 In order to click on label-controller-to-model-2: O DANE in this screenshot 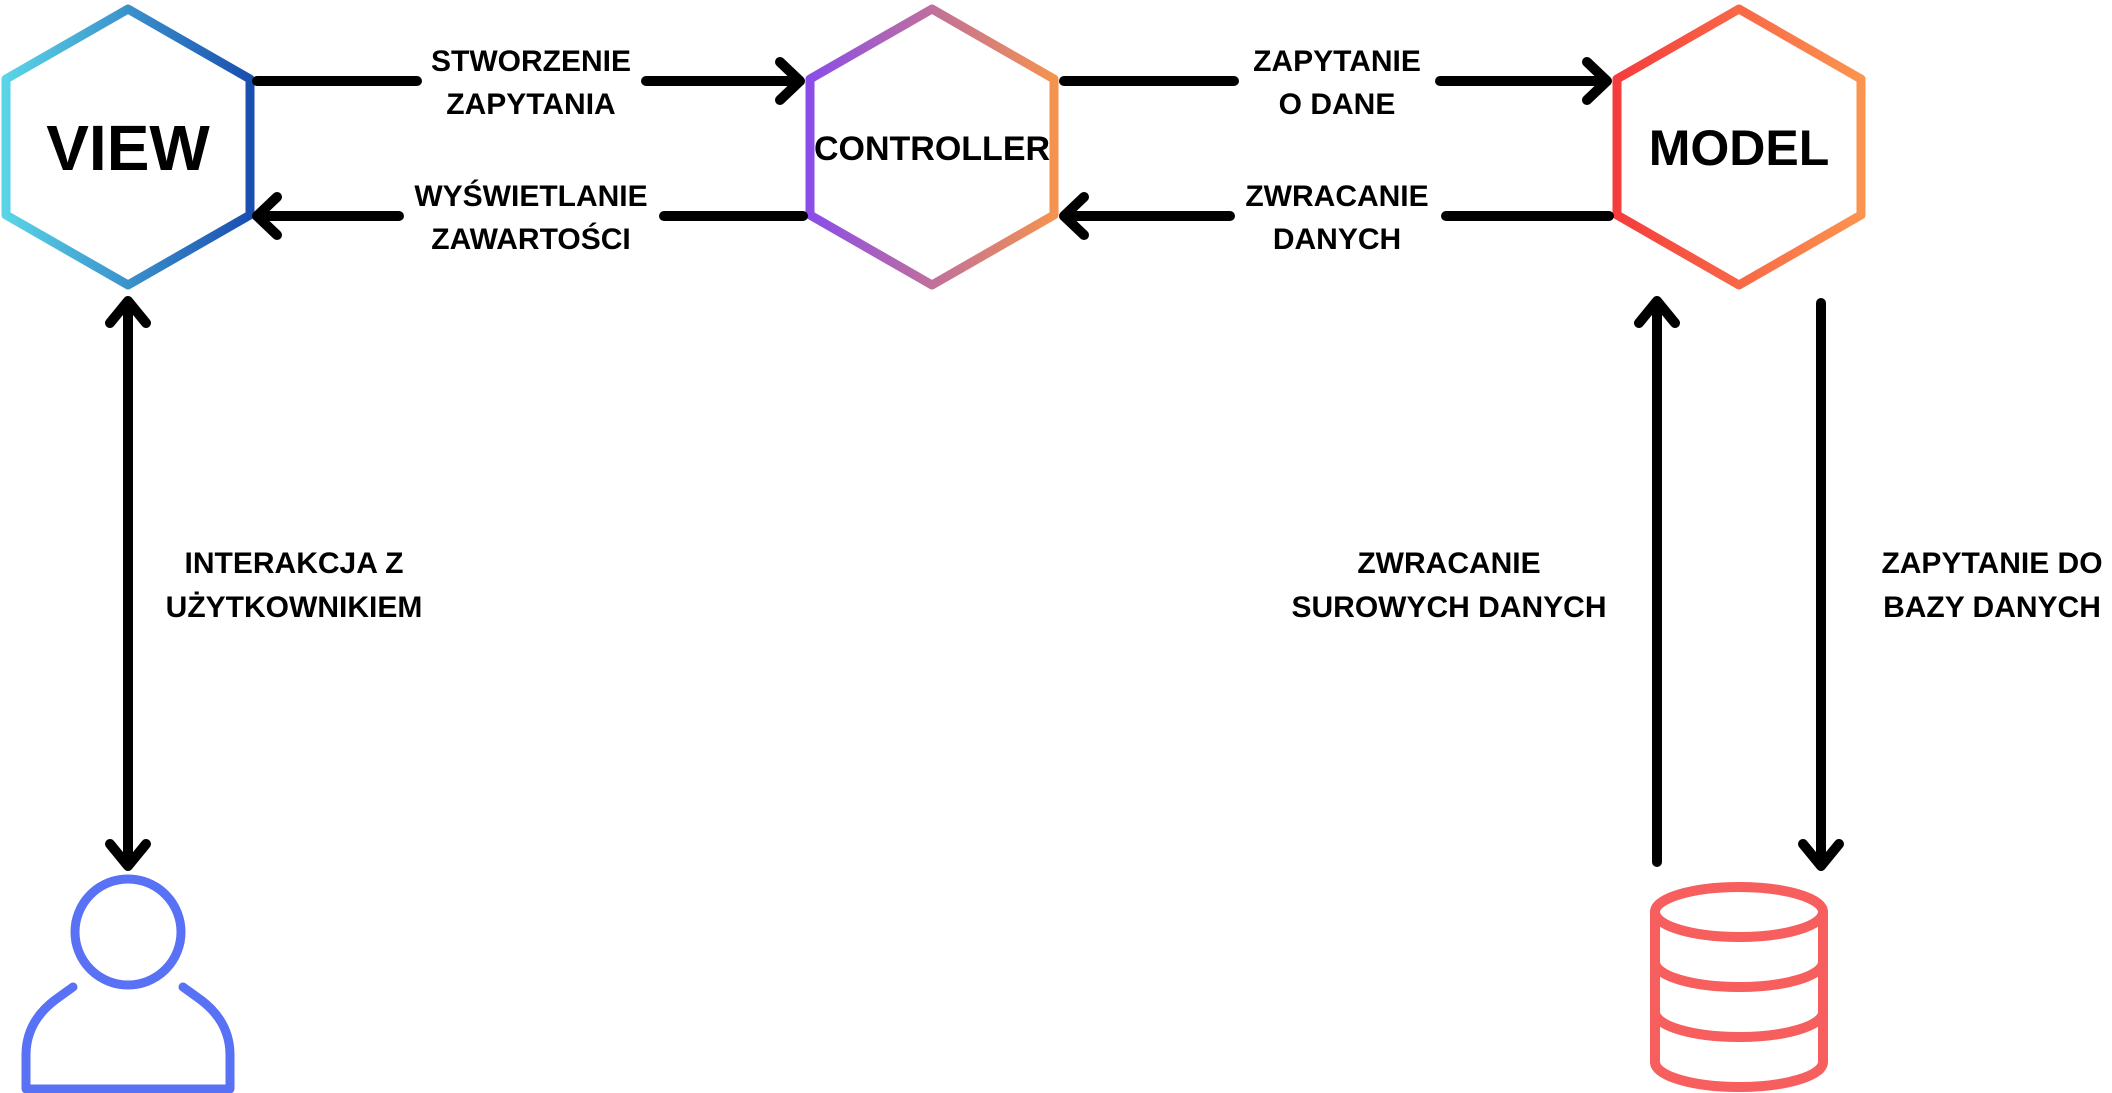, I will do `click(1337, 104)`.